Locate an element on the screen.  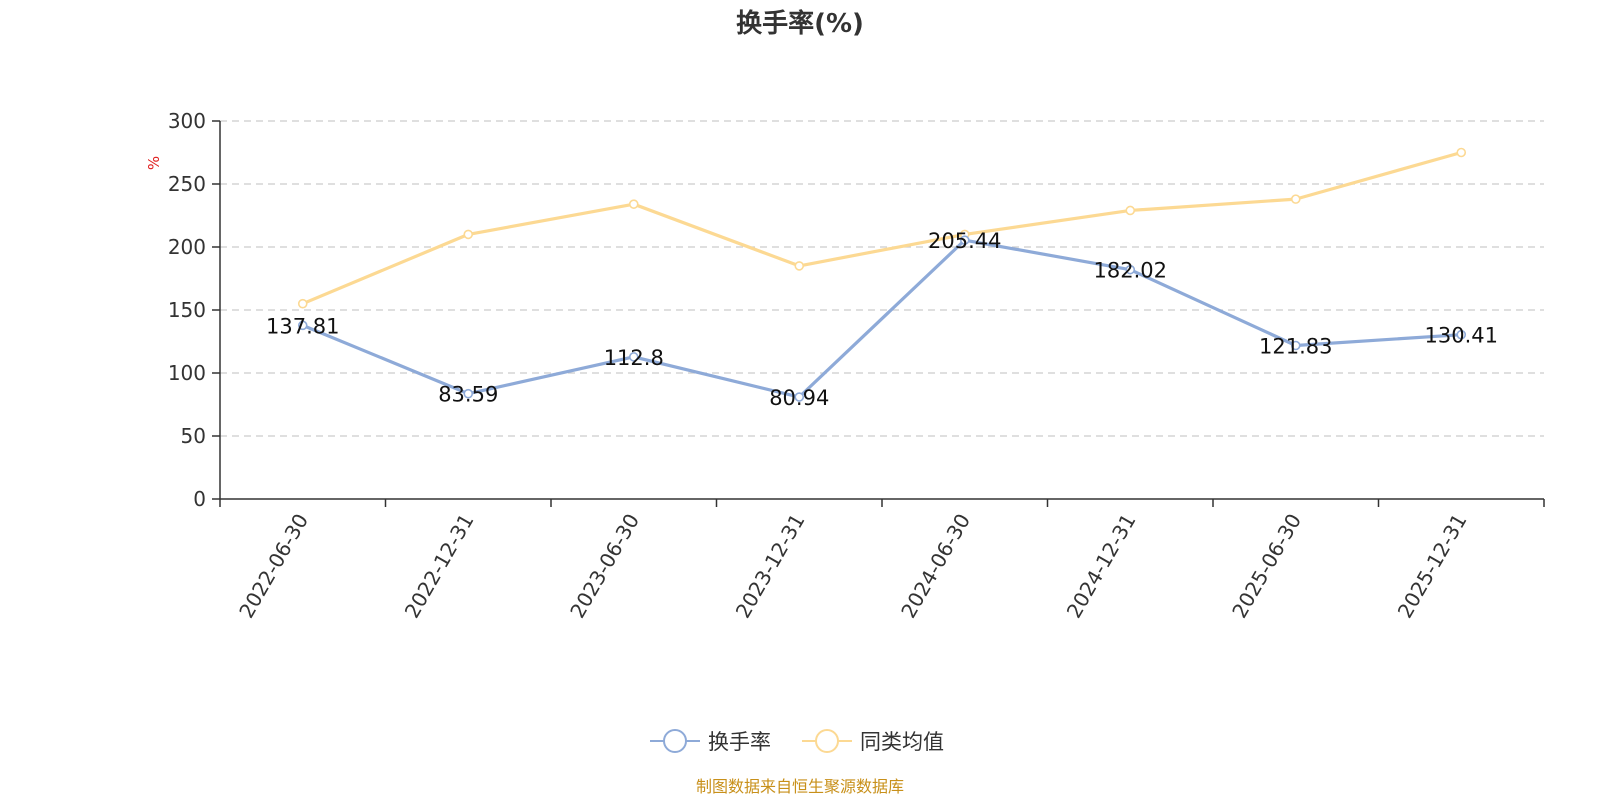
legend-item-1: 同类均值 is located at coordinates (873, 741).